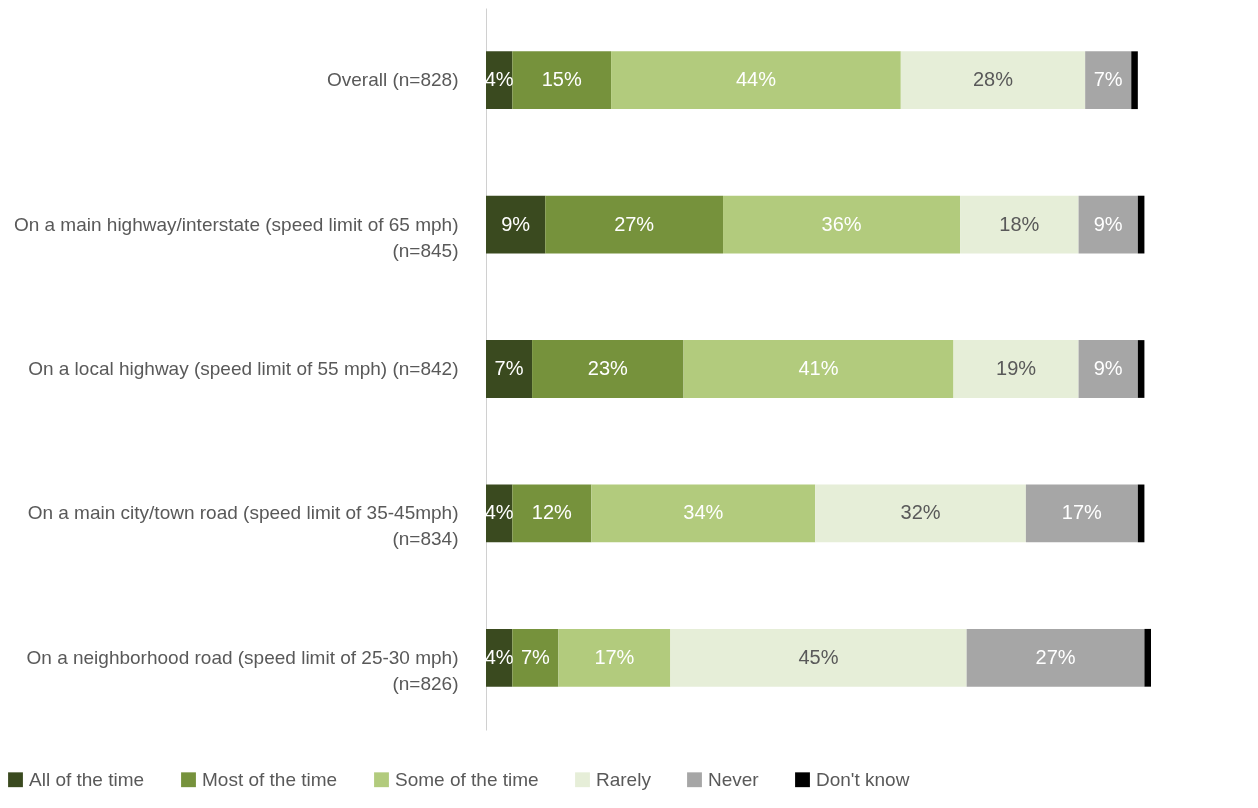 The image size is (1258, 808). I want to click on legend-label: Rarely, so click(624, 779).